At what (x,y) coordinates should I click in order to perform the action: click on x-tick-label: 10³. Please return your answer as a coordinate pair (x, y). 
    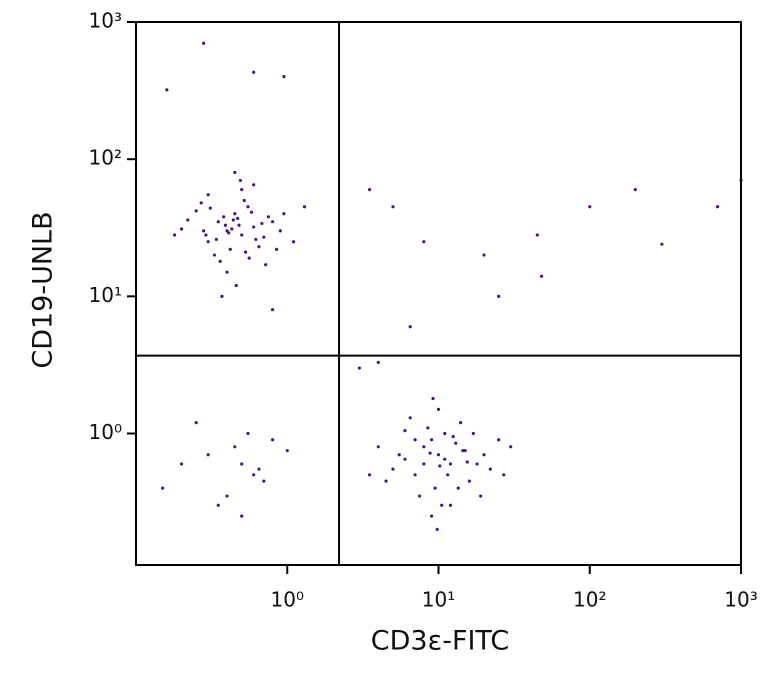
    Looking at the image, I should click on (740, 600).